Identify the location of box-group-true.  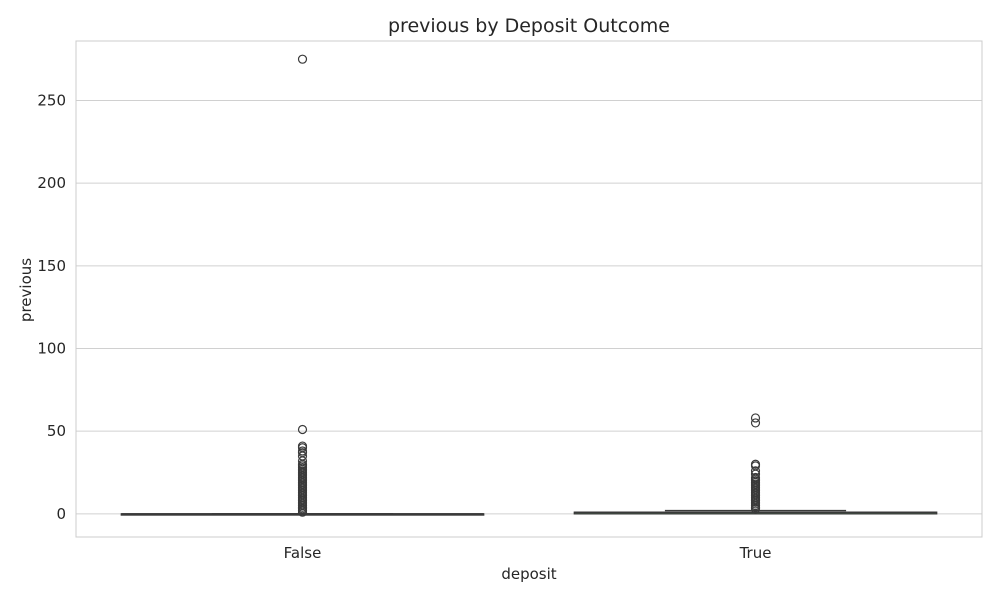
(755, 464).